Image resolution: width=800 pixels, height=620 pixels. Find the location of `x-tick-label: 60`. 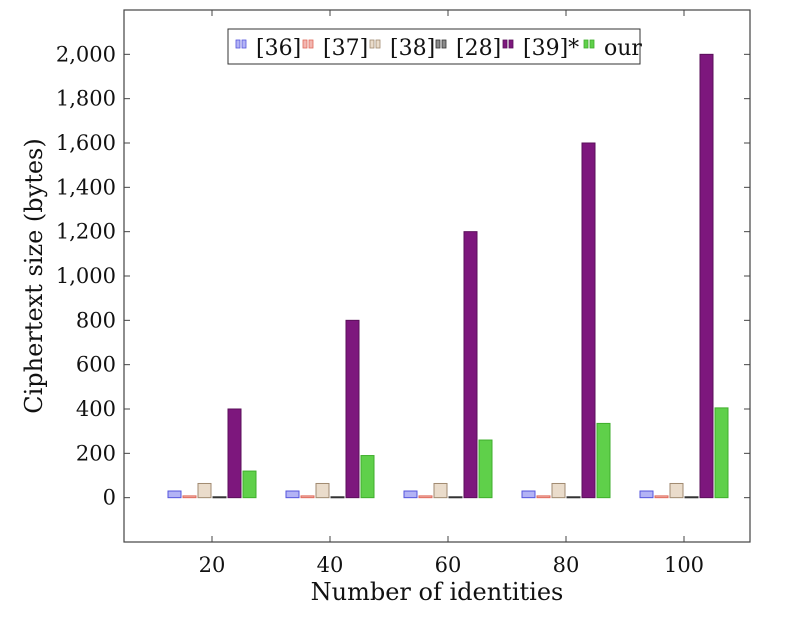

x-tick-label: 60 is located at coordinates (448, 565).